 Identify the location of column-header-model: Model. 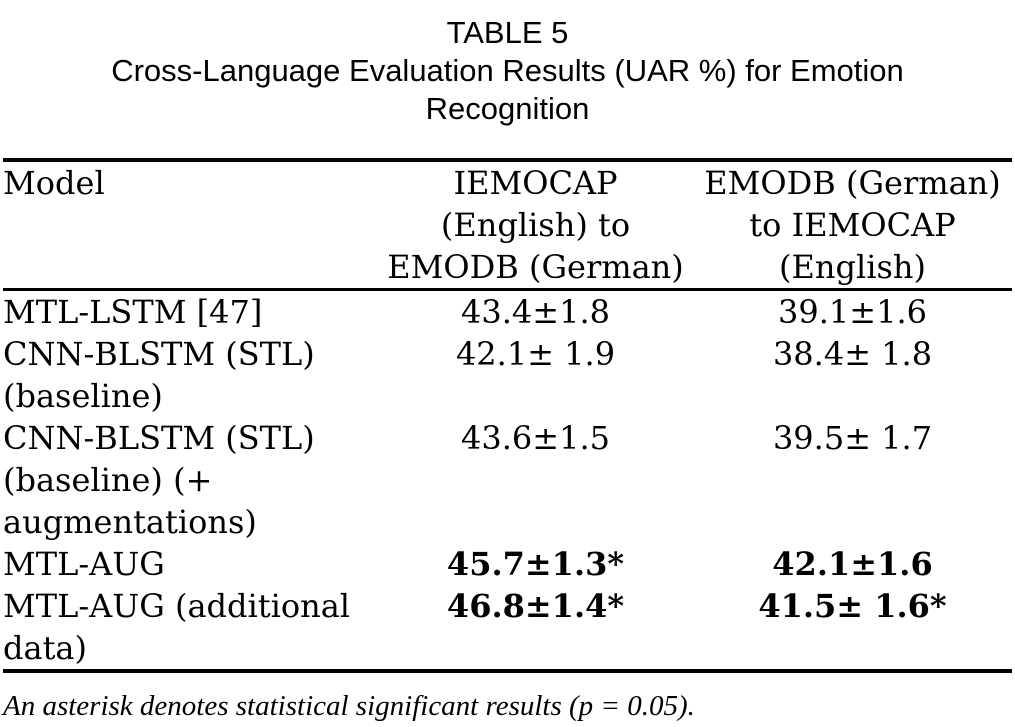
(54, 183).